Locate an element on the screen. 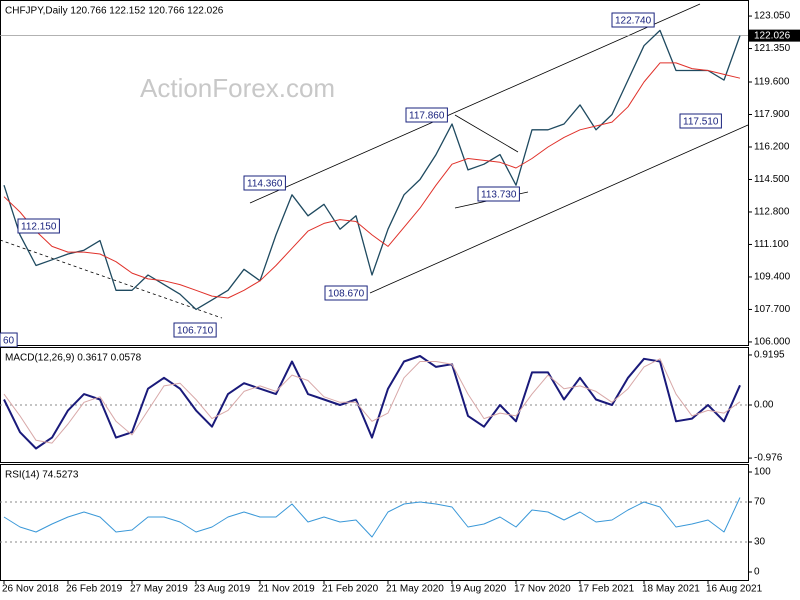 The image size is (800, 600). annotation-label: 114.360 is located at coordinates (265, 184).